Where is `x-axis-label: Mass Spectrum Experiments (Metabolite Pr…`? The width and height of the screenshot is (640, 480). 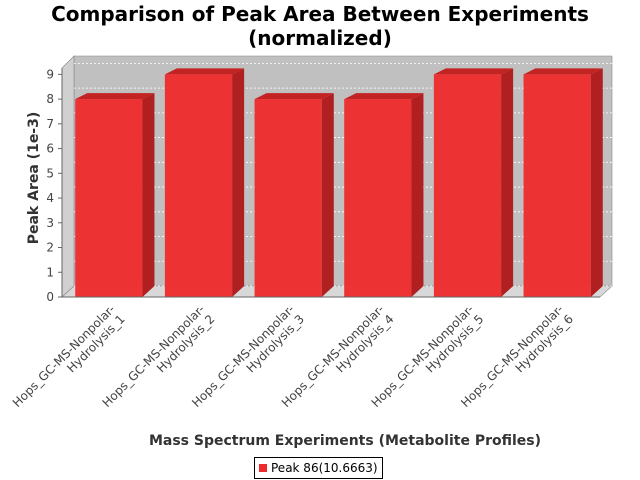 x-axis-label: Mass Spectrum Experiments (Metabolite Pr… is located at coordinates (345, 441).